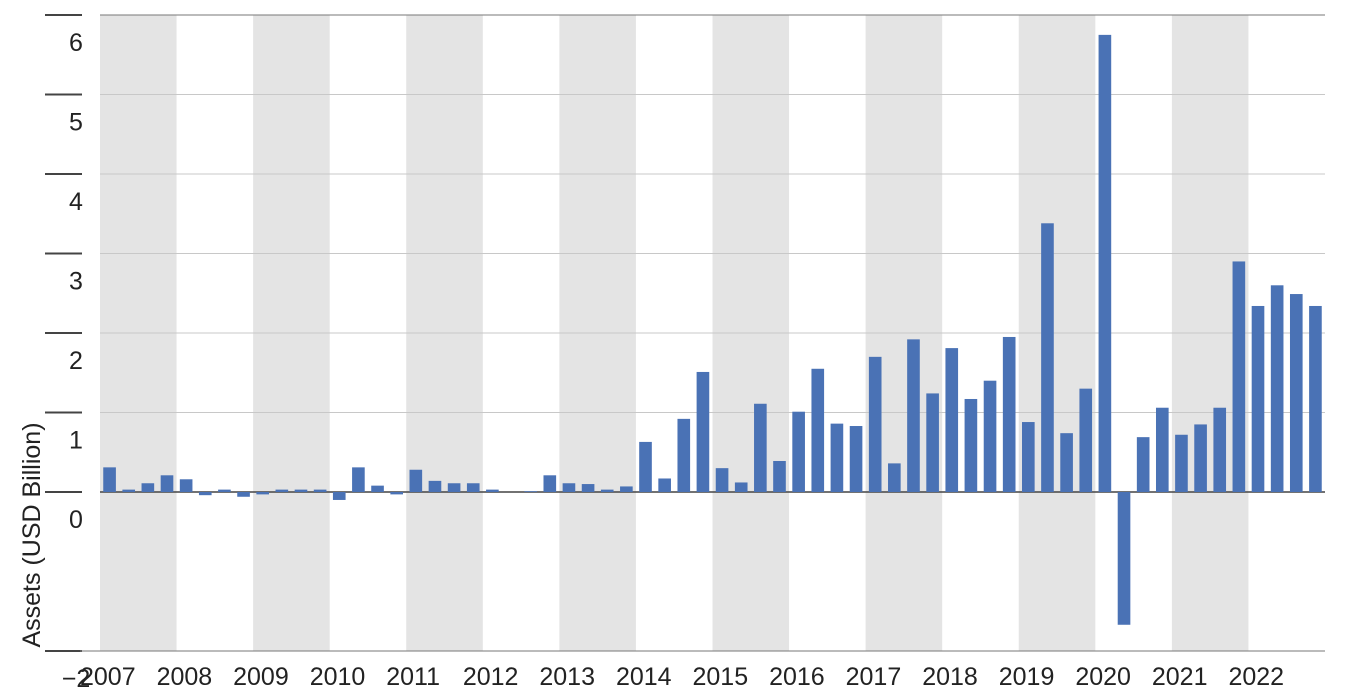 The height and width of the screenshot is (700, 1347). I want to click on x-tick-label: 2011, so click(413, 677).